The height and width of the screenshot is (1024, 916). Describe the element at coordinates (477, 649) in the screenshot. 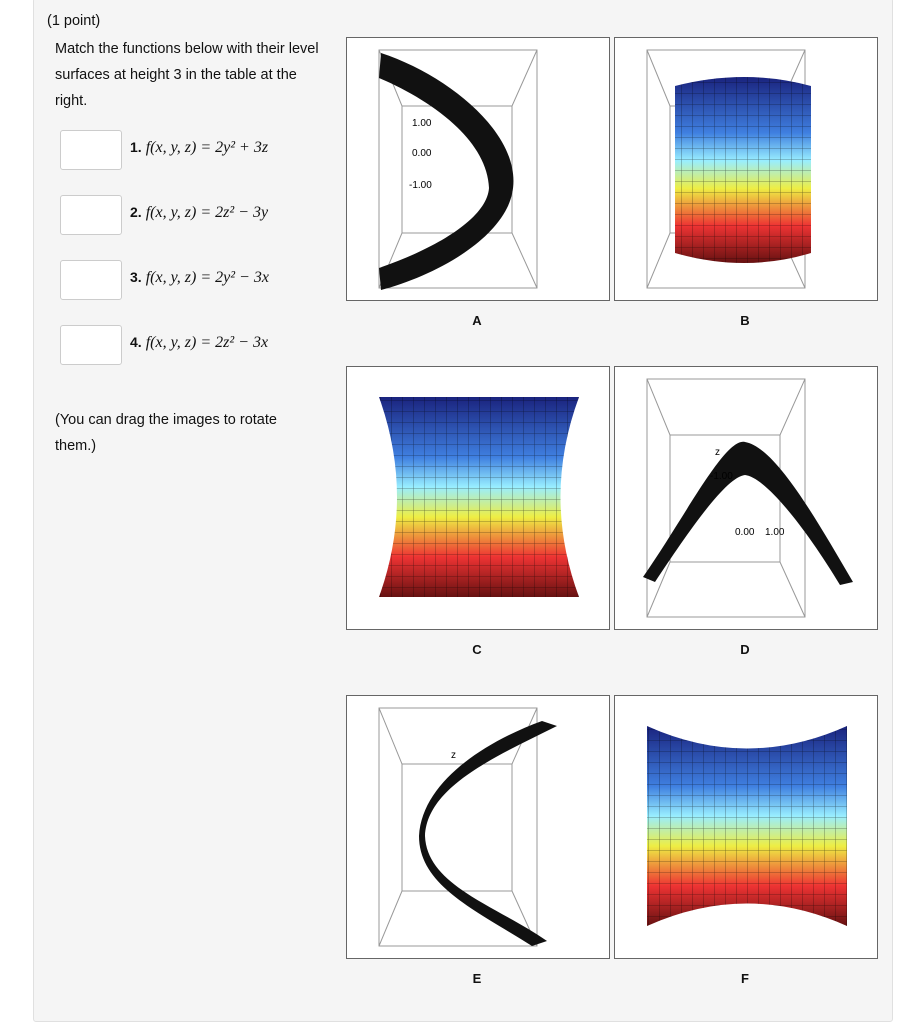

I see `image-label: C` at that location.